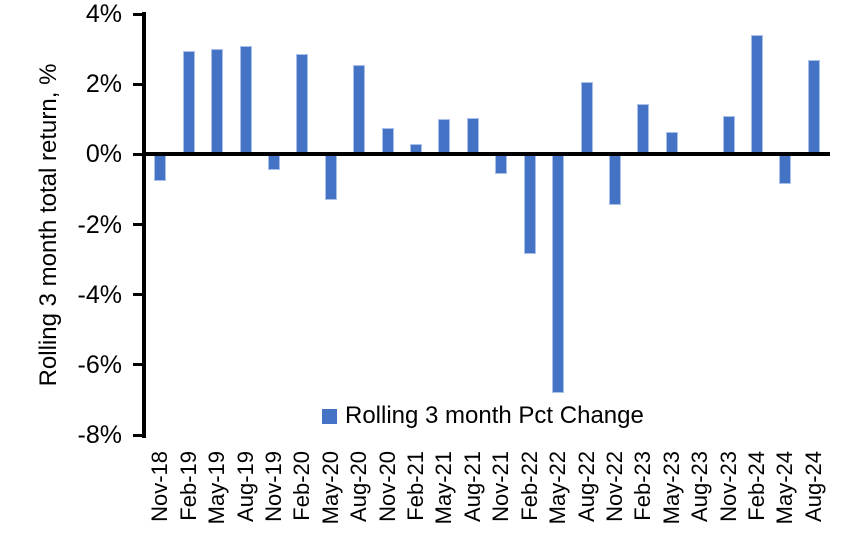  Describe the element at coordinates (99, 364) in the screenshot. I see `y-tick-label: -6%` at that location.